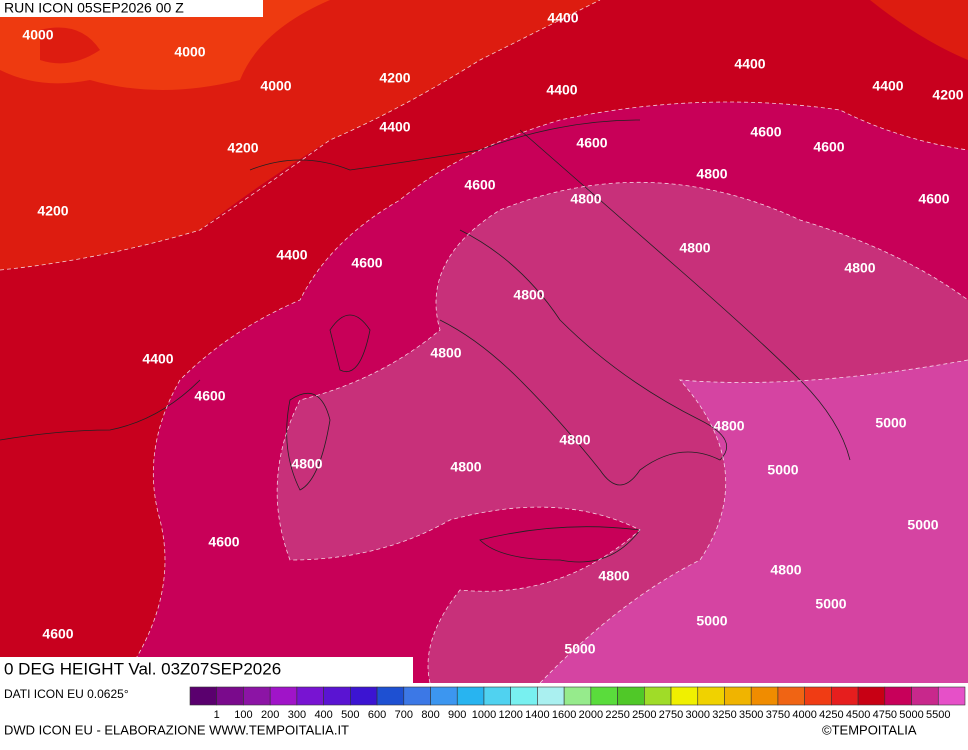 The image size is (968, 750). What do you see at coordinates (671, 715) in the screenshot?
I see `colorbar-label: 2750` at bounding box center [671, 715].